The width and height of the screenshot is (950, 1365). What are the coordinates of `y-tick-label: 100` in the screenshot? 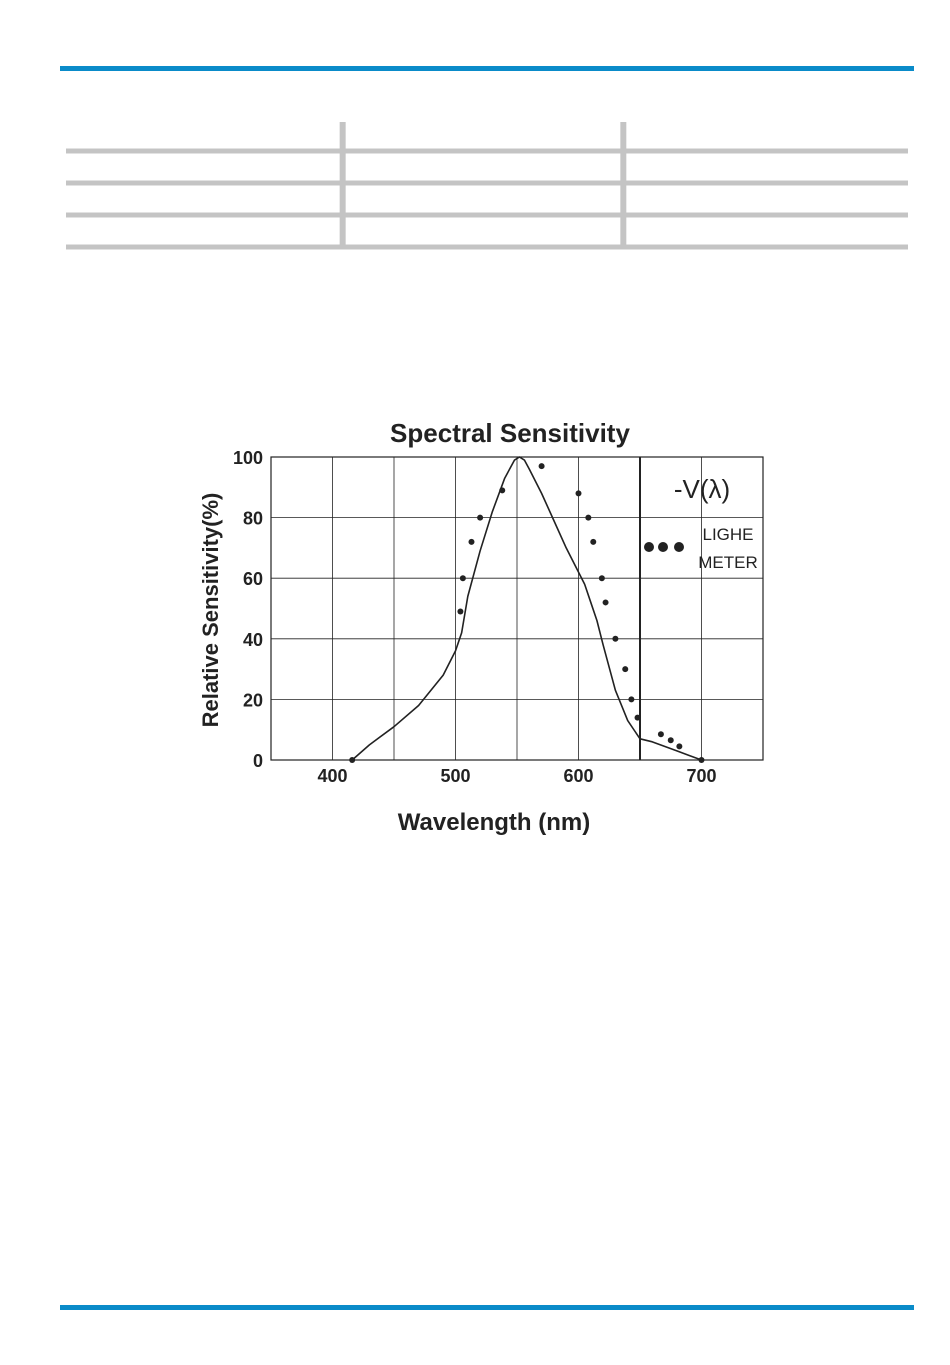 It's located at (248, 458).